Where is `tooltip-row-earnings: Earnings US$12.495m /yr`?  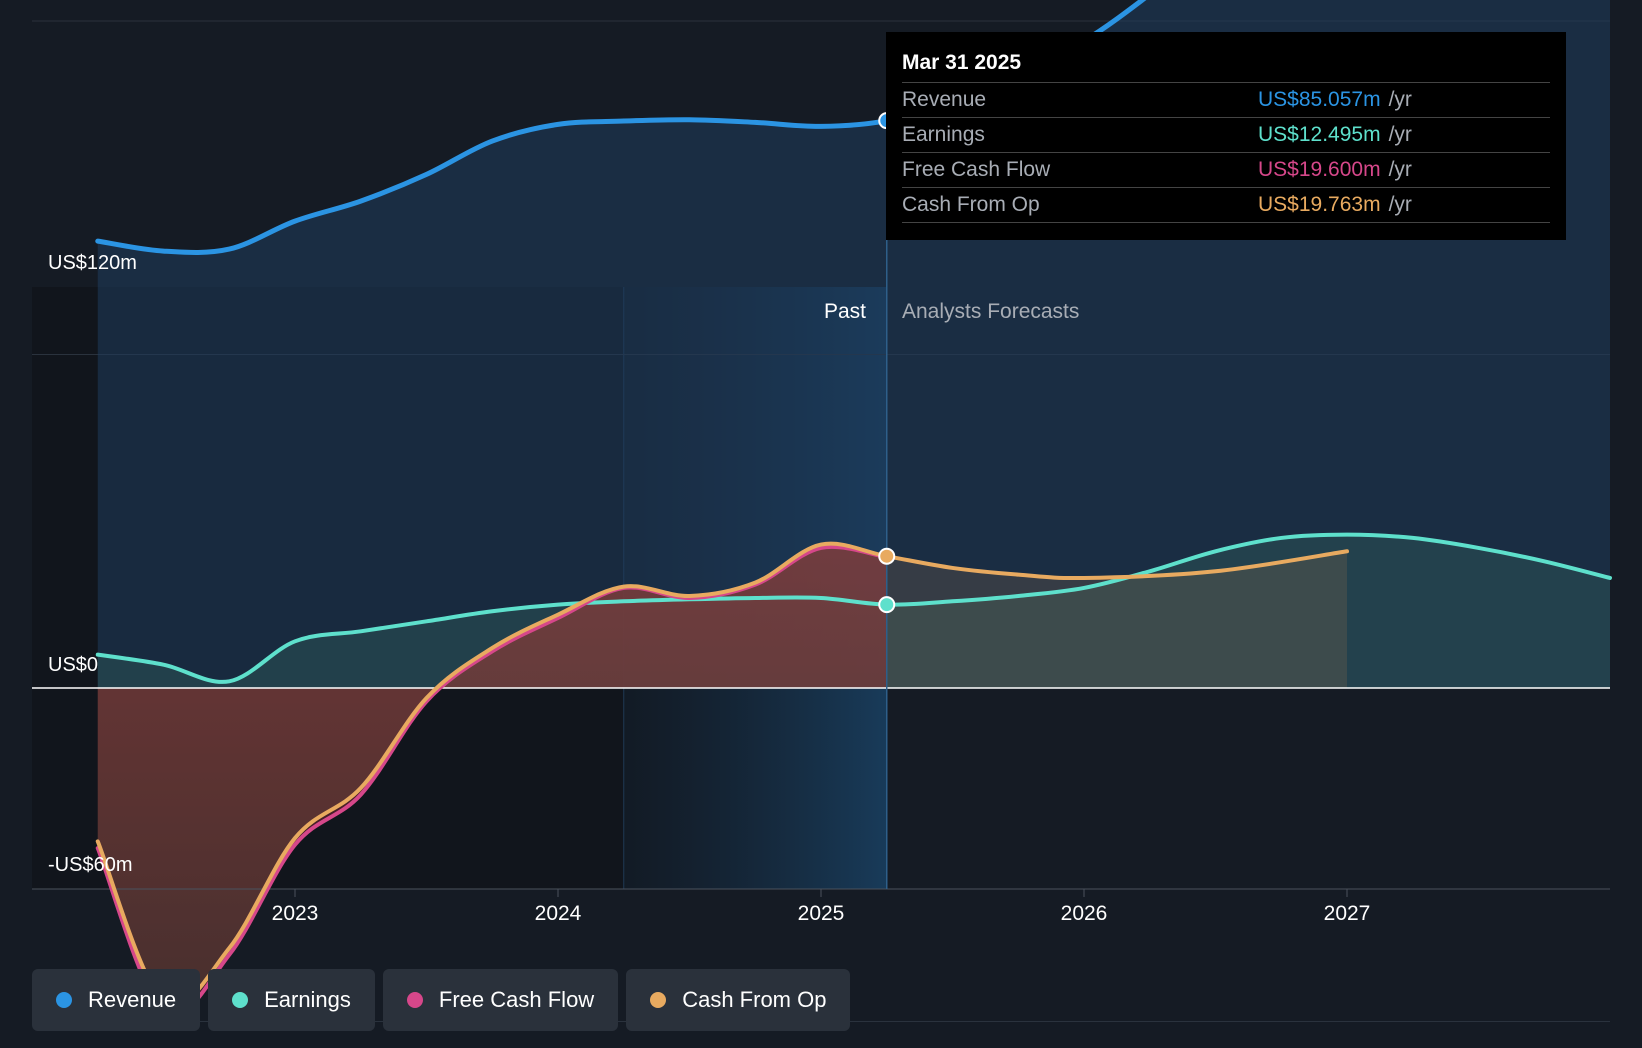
tooltip-row-earnings: Earnings US$12.495m /yr is located at coordinates (1226, 135).